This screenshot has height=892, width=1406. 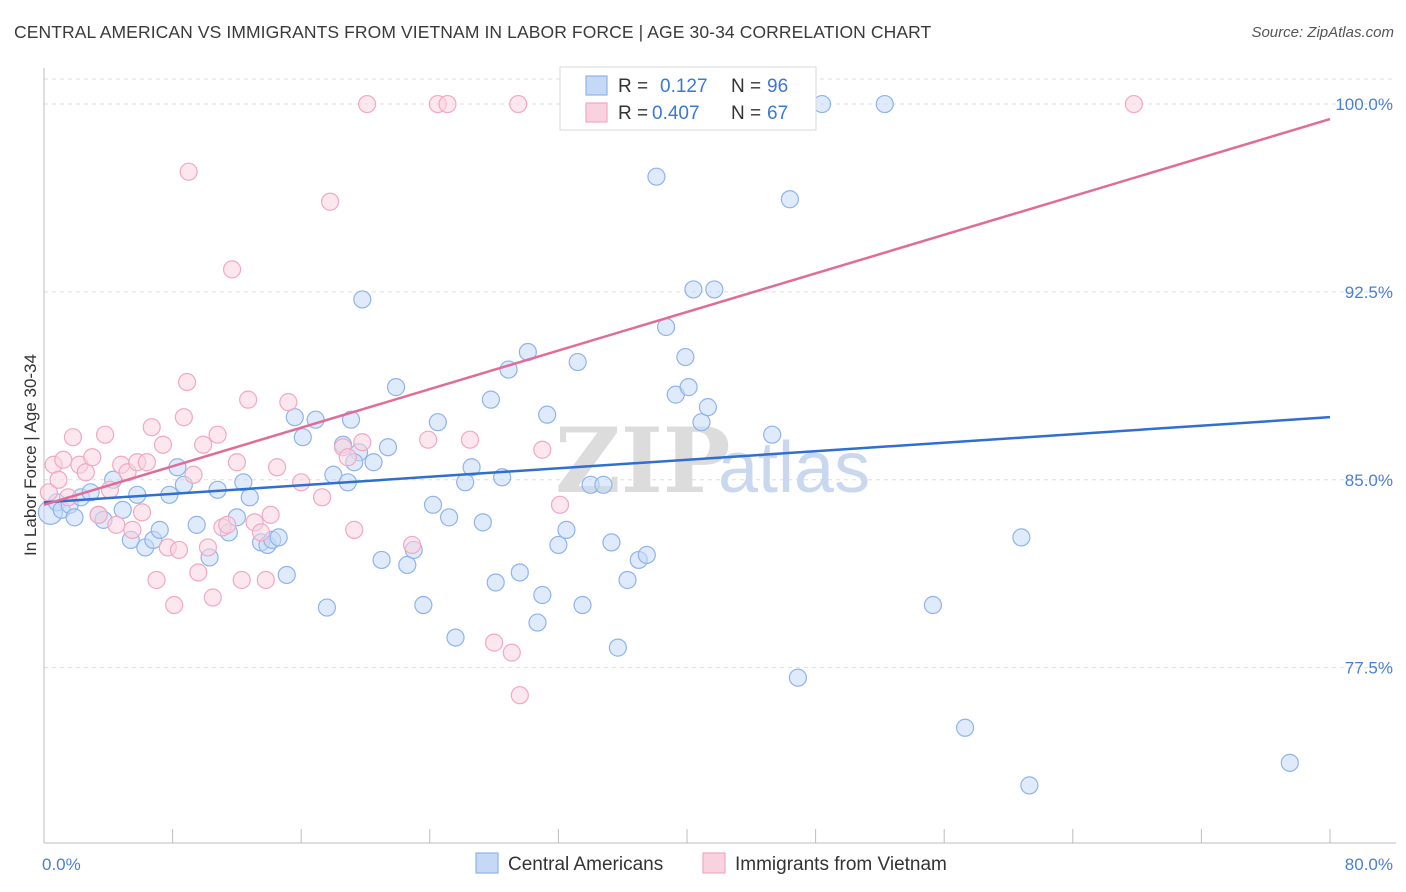 I want to click on y-tick-label: 77.5%, so click(x=1369, y=668).